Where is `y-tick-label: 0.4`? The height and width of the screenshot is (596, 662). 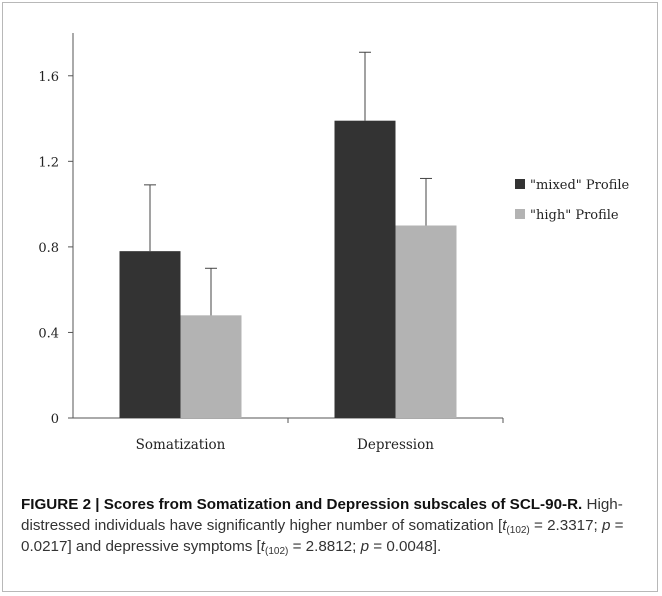
y-tick-label: 0.4 is located at coordinates (48, 333).